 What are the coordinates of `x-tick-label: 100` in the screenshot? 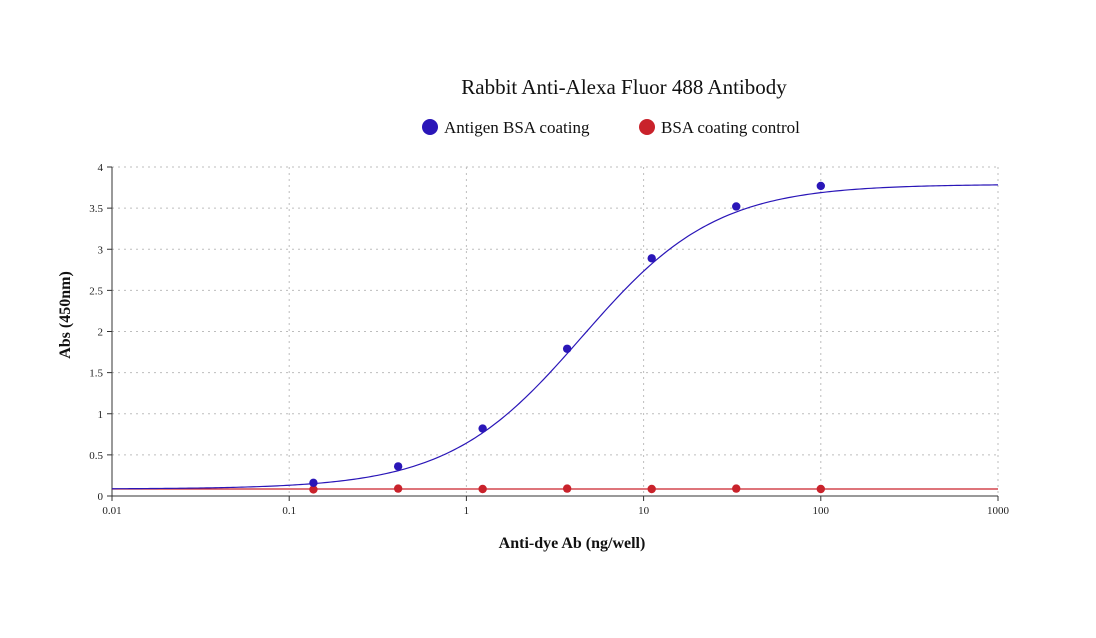 It's located at (821, 511).